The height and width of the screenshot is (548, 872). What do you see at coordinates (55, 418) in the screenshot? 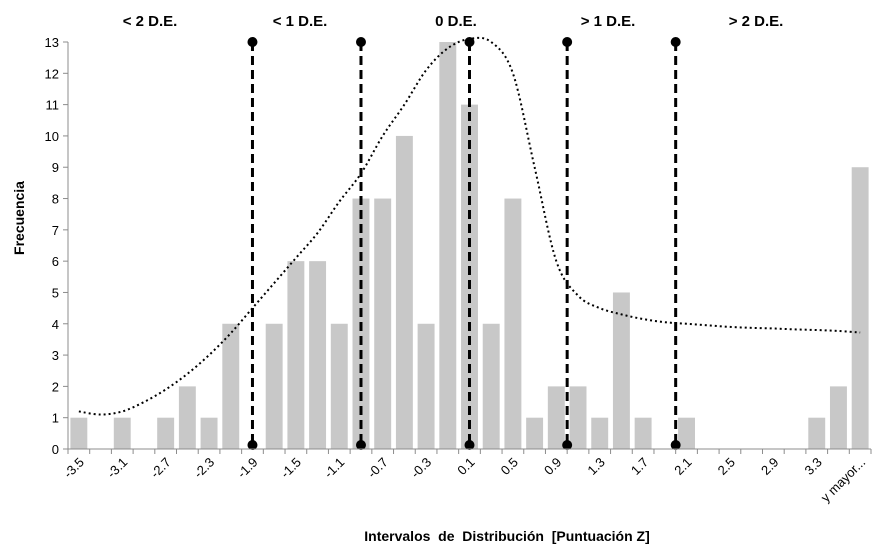
I see `y-tick-label: 1` at bounding box center [55, 418].